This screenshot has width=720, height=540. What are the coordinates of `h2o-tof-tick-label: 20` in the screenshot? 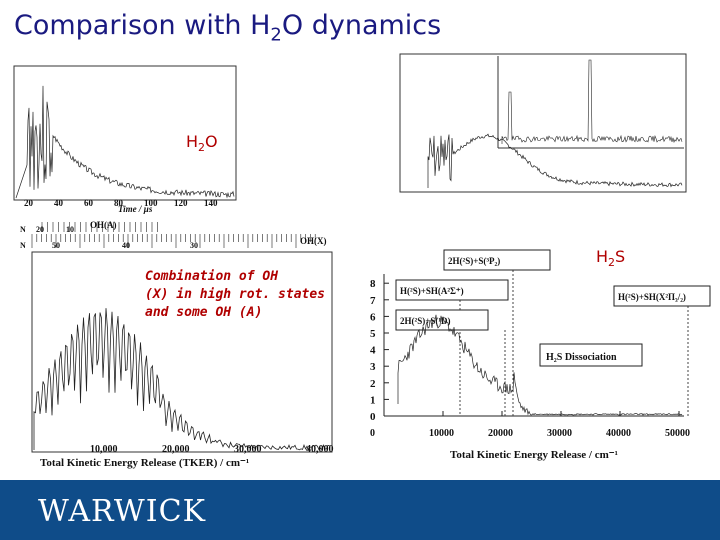 It's located at (29, 203).